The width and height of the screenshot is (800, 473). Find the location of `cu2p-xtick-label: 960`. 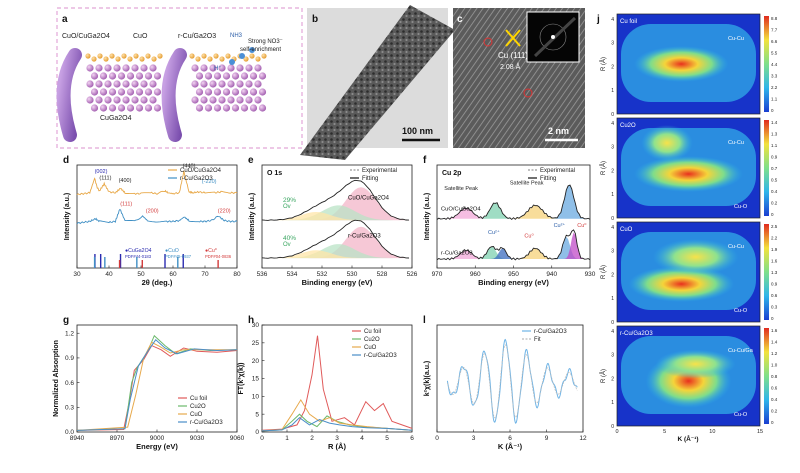

cu2p-xtick-label: 960 is located at coordinates (475, 274).